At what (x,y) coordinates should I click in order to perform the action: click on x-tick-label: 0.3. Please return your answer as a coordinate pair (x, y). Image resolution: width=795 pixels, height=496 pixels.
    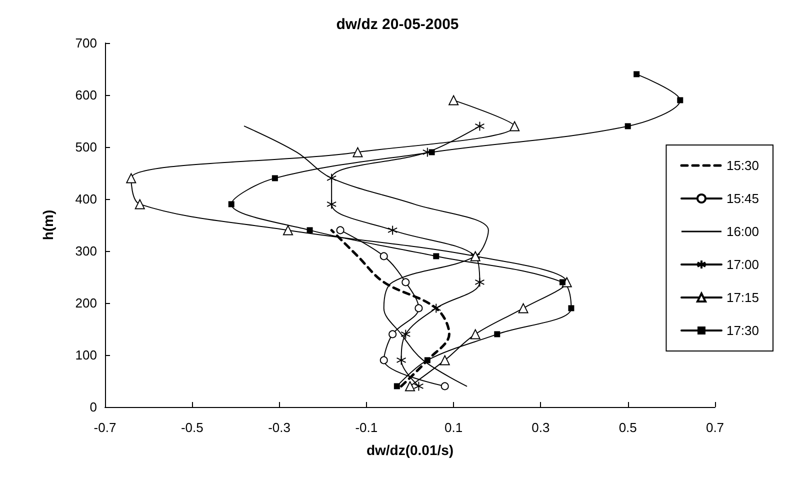
    Looking at the image, I should click on (541, 427).